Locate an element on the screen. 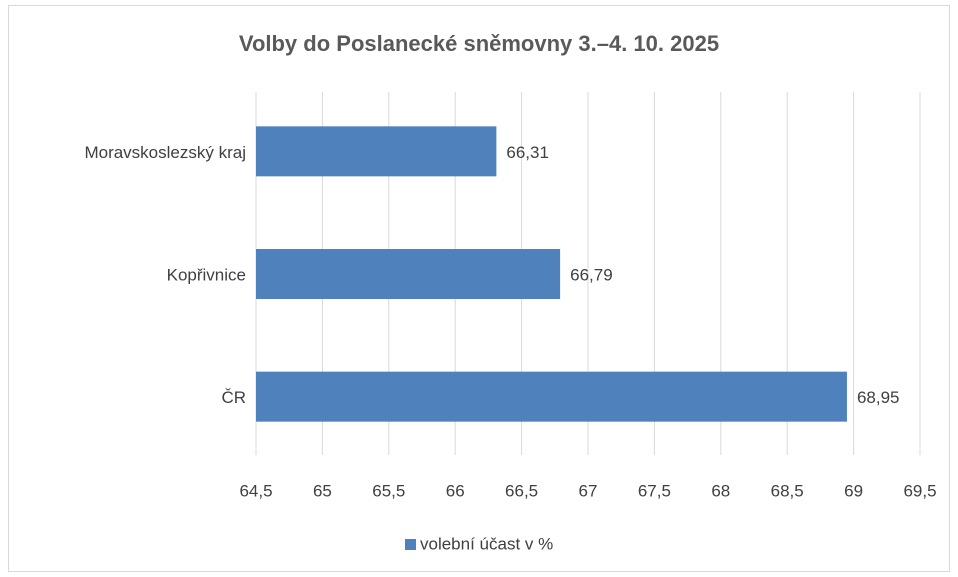  x-tick-label: 69,5 is located at coordinates (919, 490).